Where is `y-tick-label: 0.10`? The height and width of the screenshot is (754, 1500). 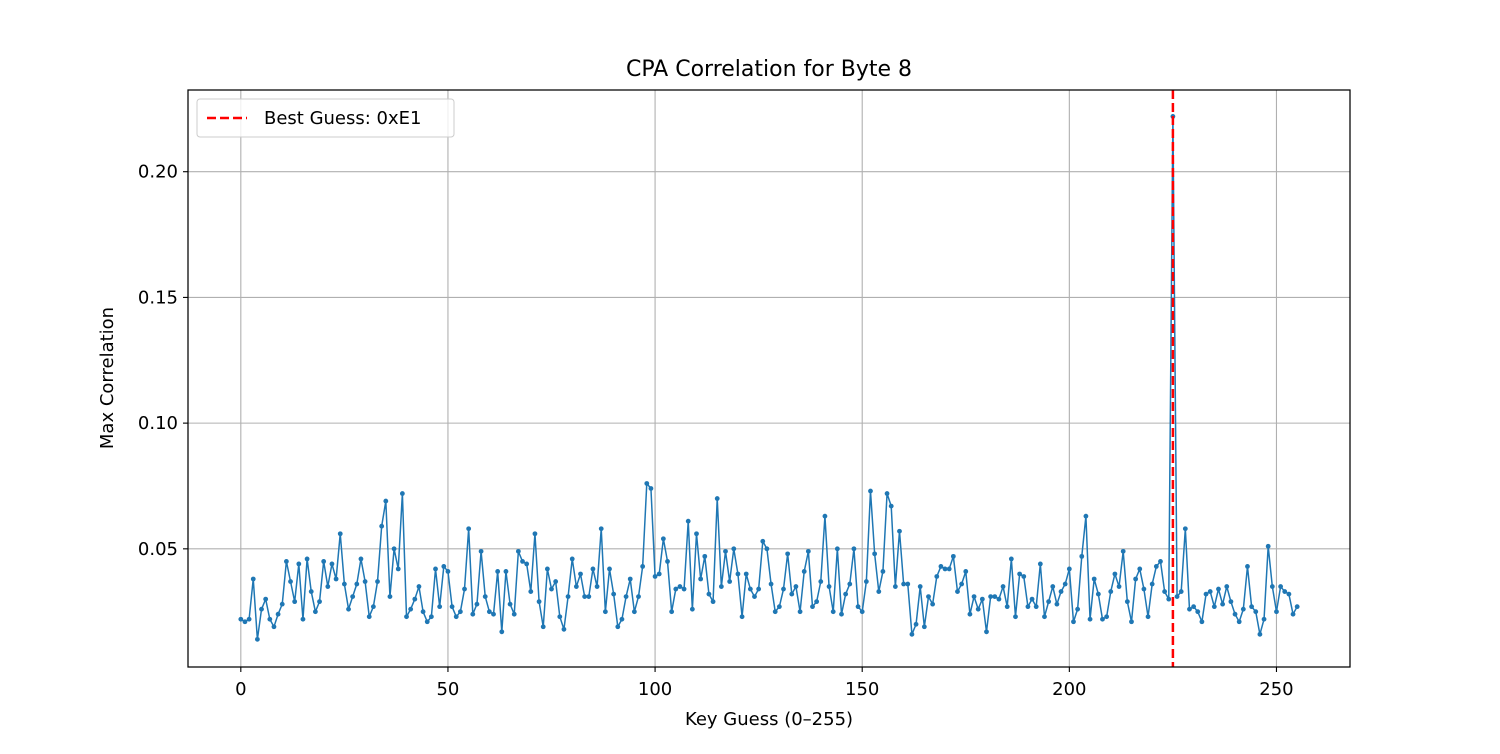
y-tick-label: 0.10 is located at coordinates (158, 423).